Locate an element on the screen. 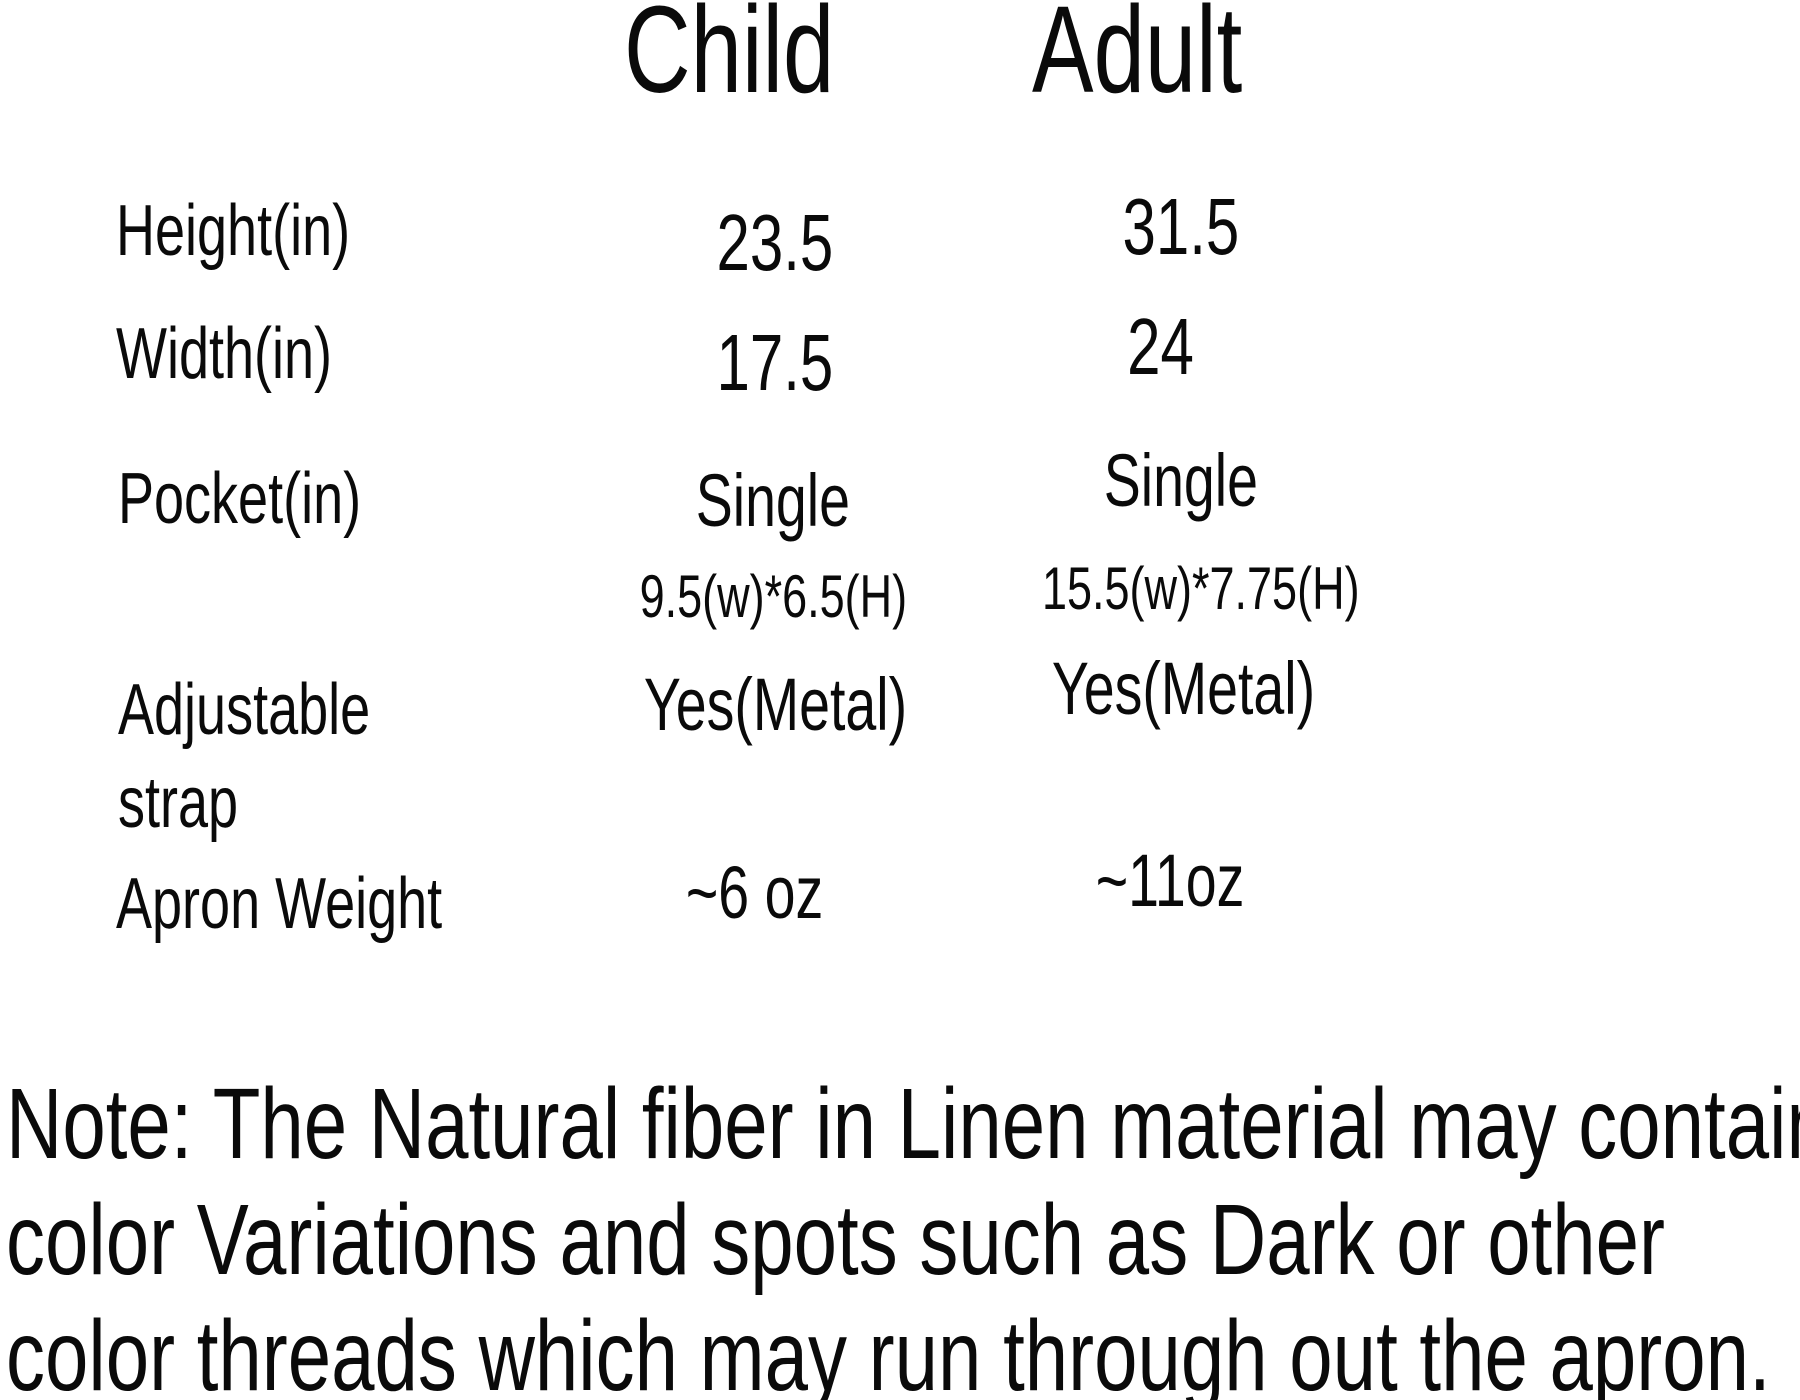 Image resolution: width=1800 pixels, height=1400 pixels. value-pocket-adult: Single is located at coordinates (1181, 480).